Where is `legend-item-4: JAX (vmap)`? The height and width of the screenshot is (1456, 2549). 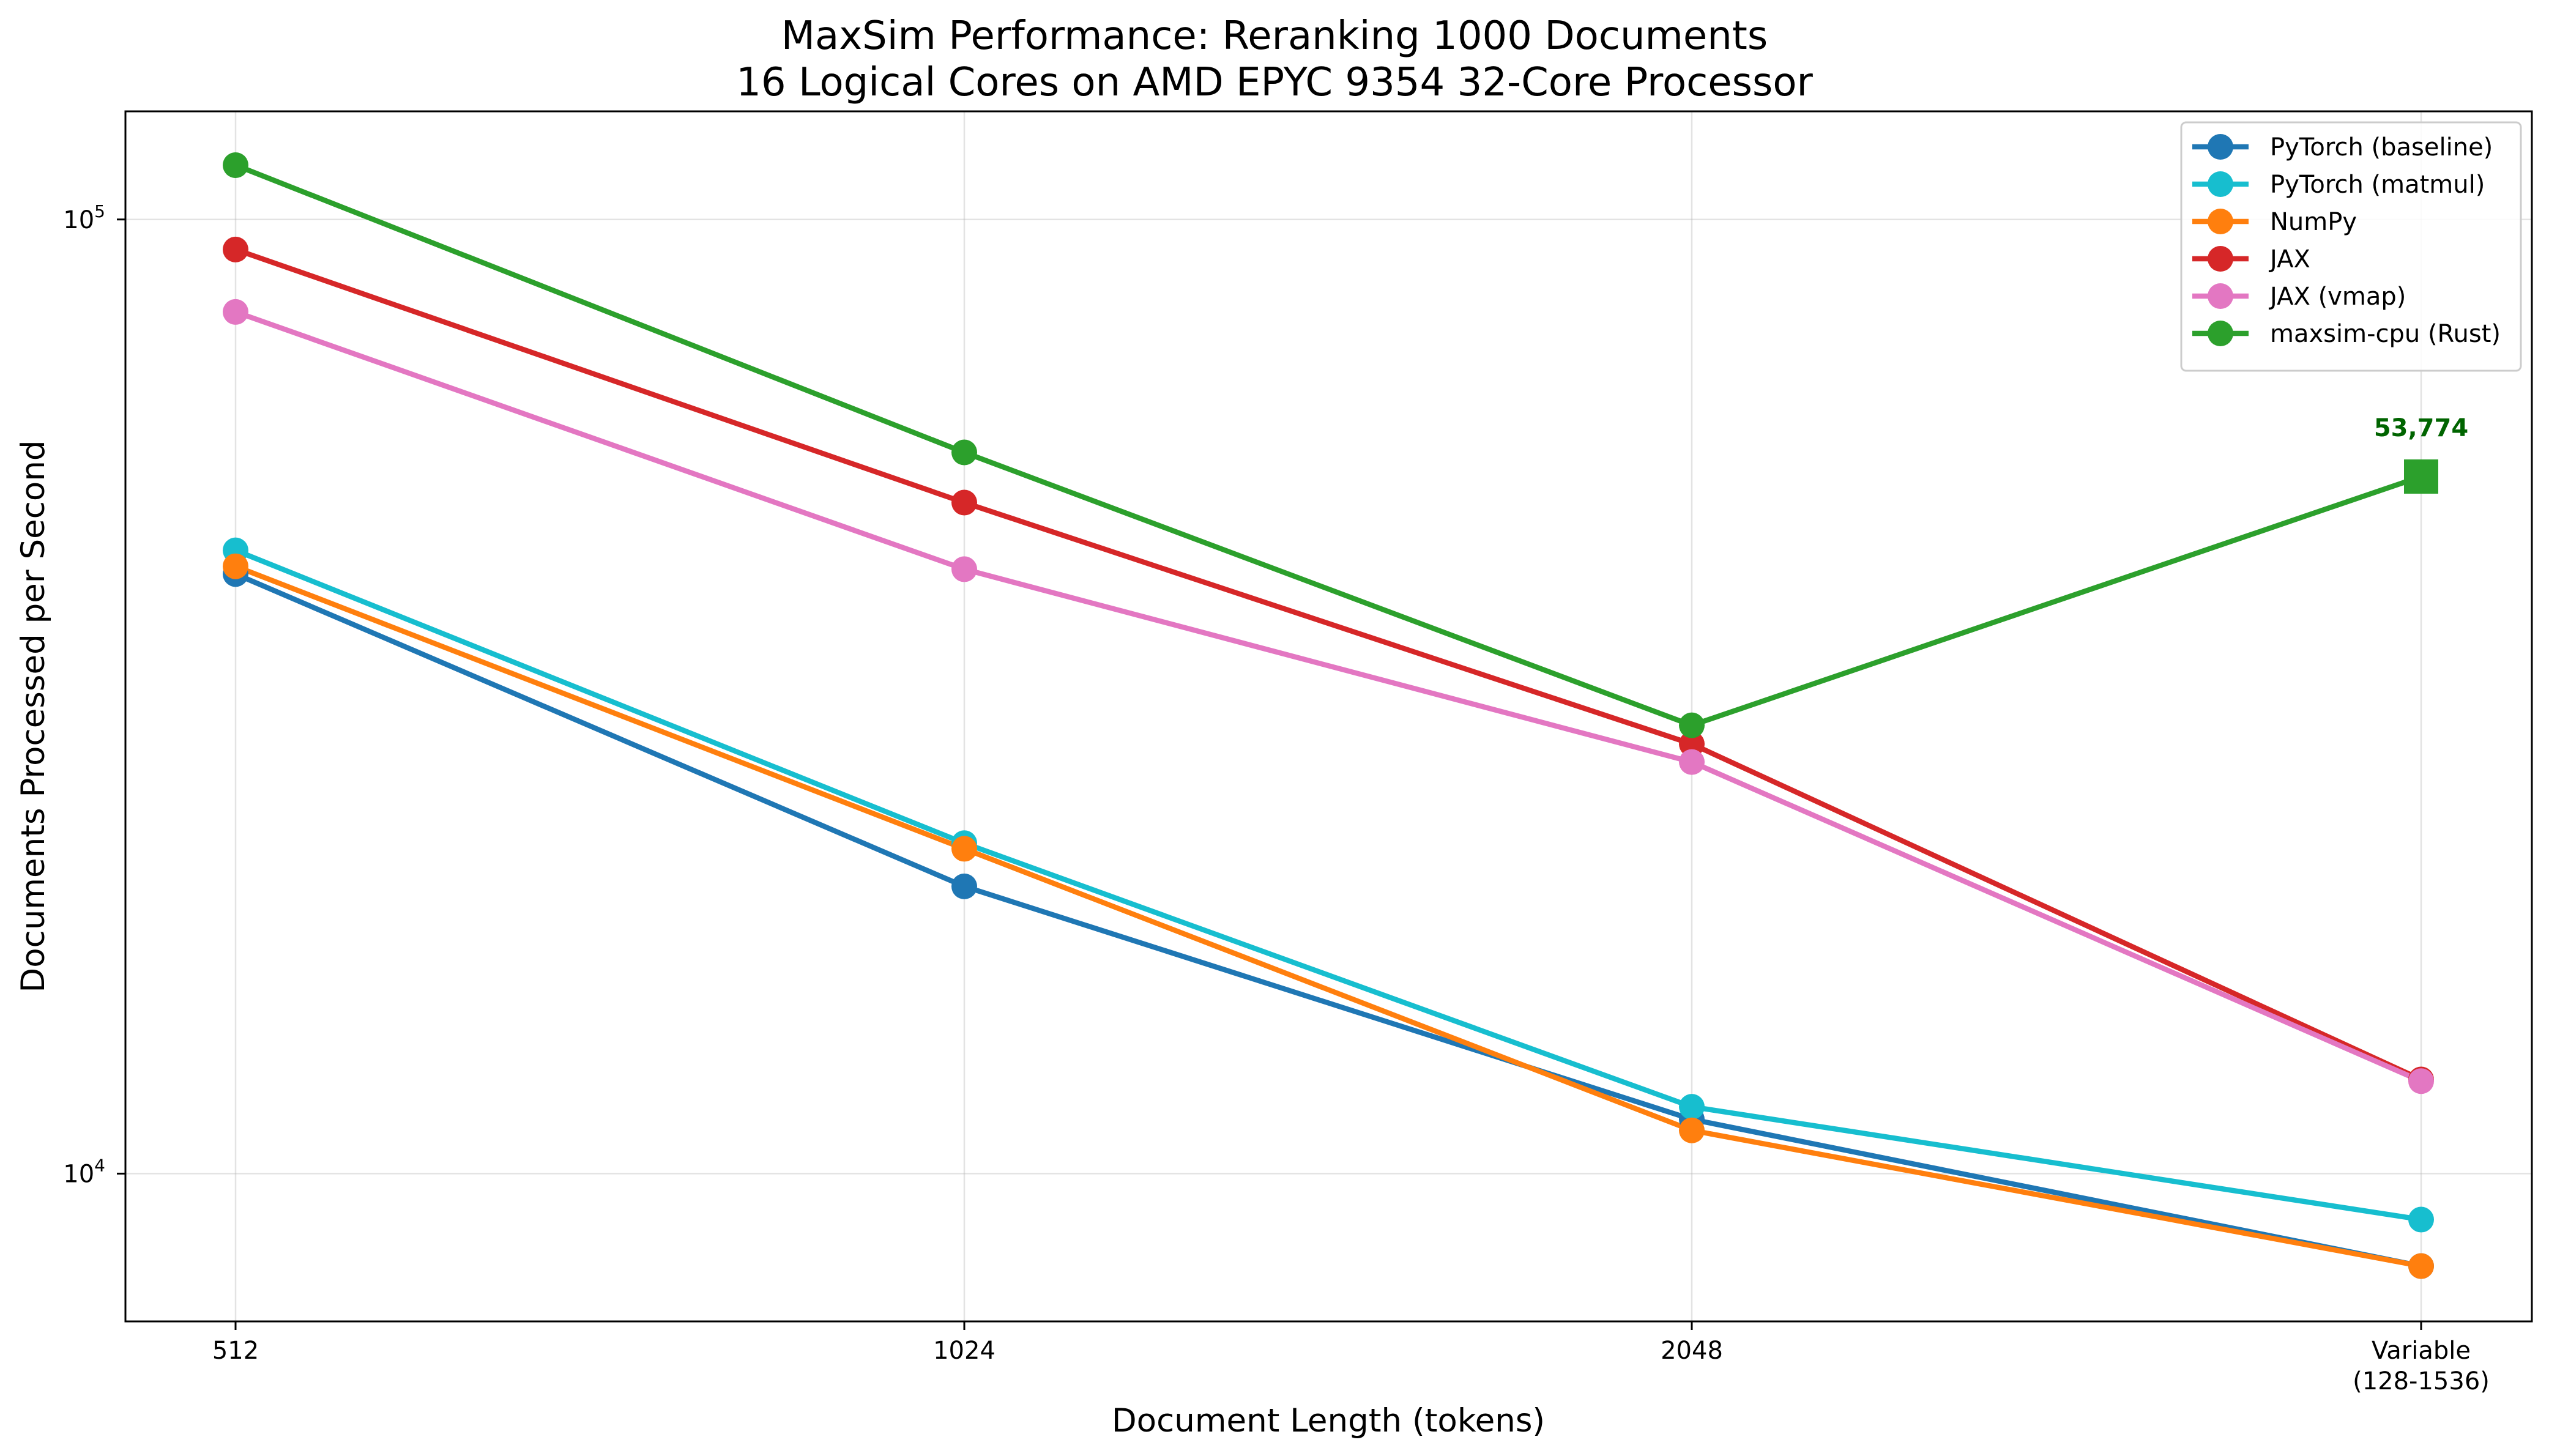 legend-item-4: JAX (vmap) is located at coordinates (2299, 297).